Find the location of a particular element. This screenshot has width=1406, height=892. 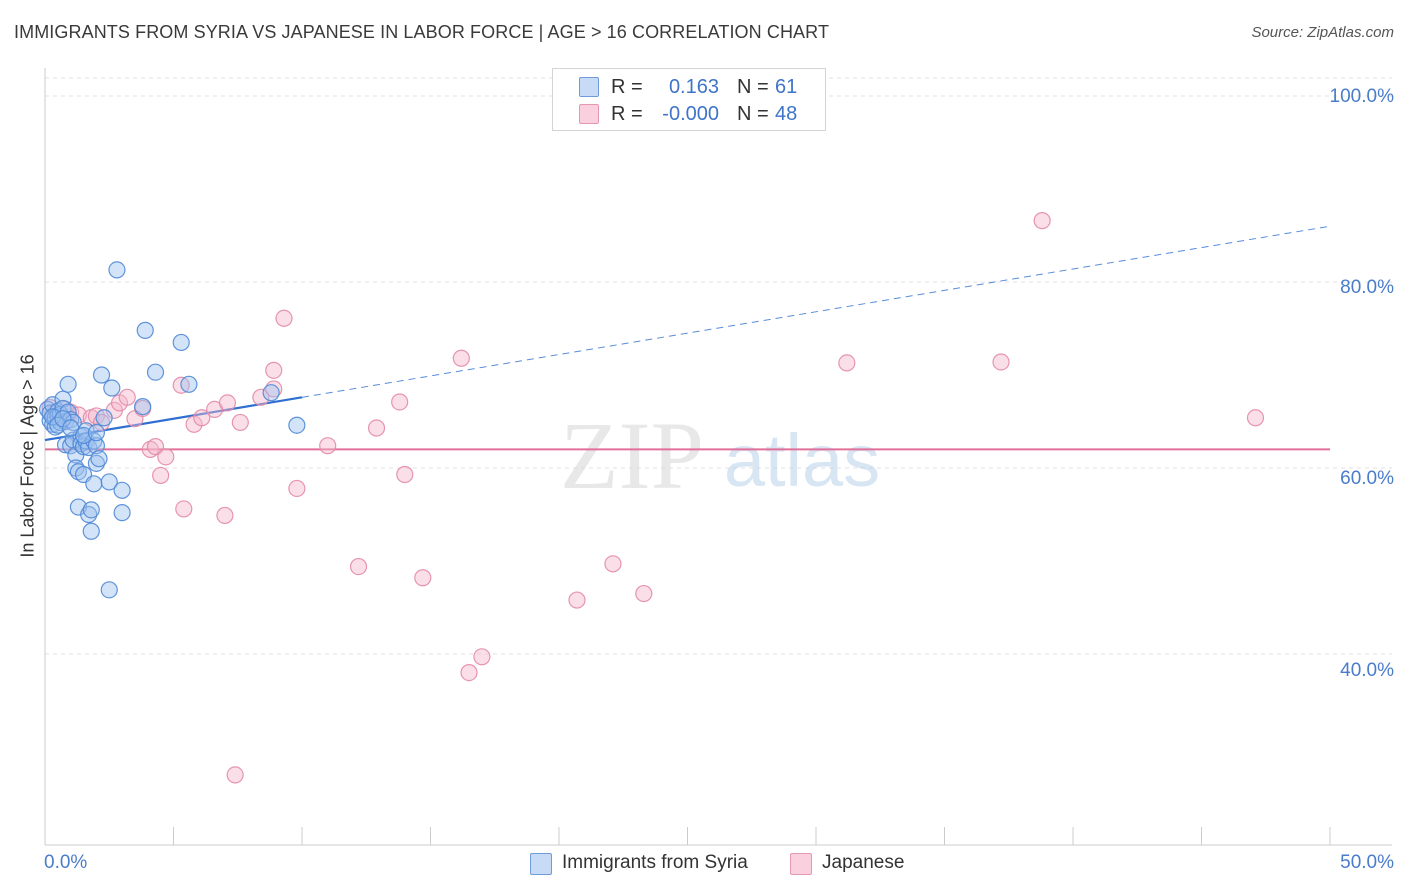

legend-row-syria: R = 0.163 N = 61 is located at coordinates (689, 87).